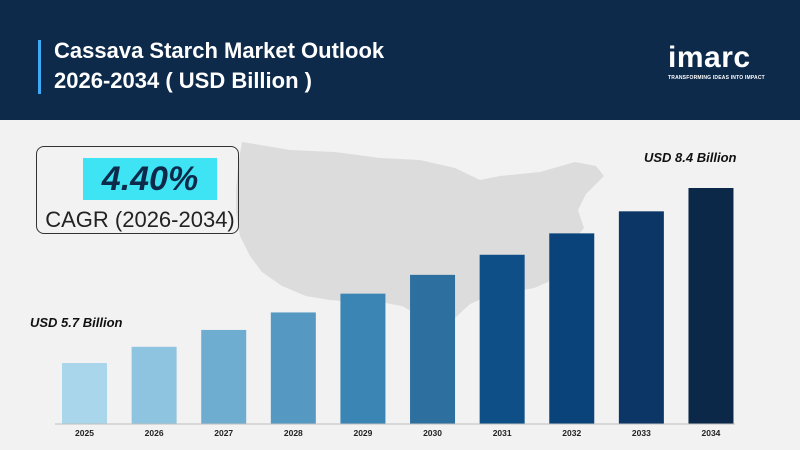 The image size is (800, 450). Describe the element at coordinates (711, 433) in the screenshot. I see `tick-label-2034: 2034` at that location.